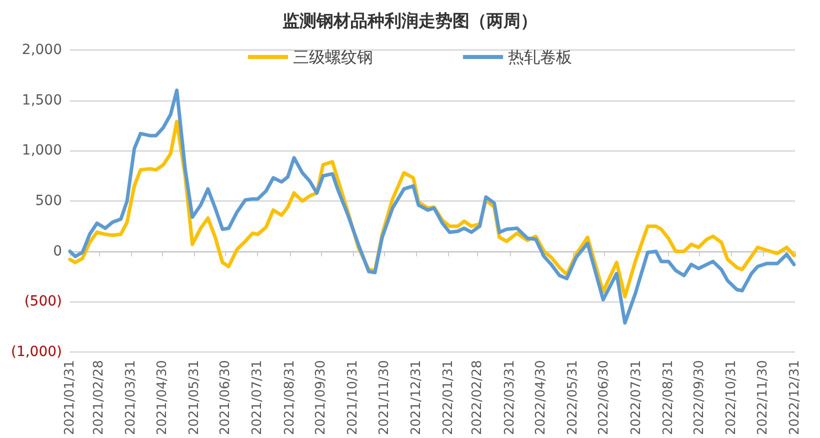  What do you see at coordinates (384, 398) in the screenshot?
I see `x-tick-label: 2021/11/30` at bounding box center [384, 398].